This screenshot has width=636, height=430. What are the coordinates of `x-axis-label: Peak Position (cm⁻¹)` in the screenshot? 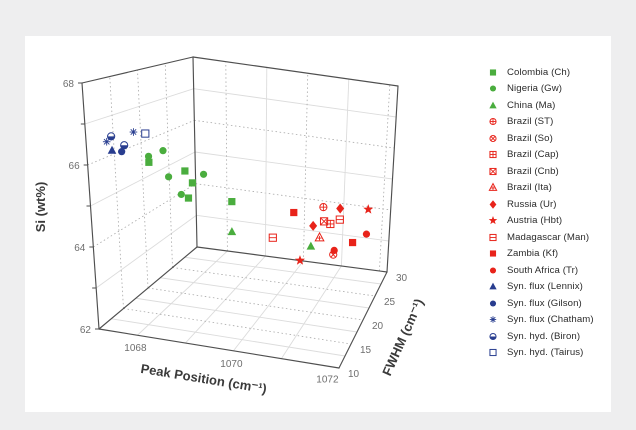 It's located at (204, 378).